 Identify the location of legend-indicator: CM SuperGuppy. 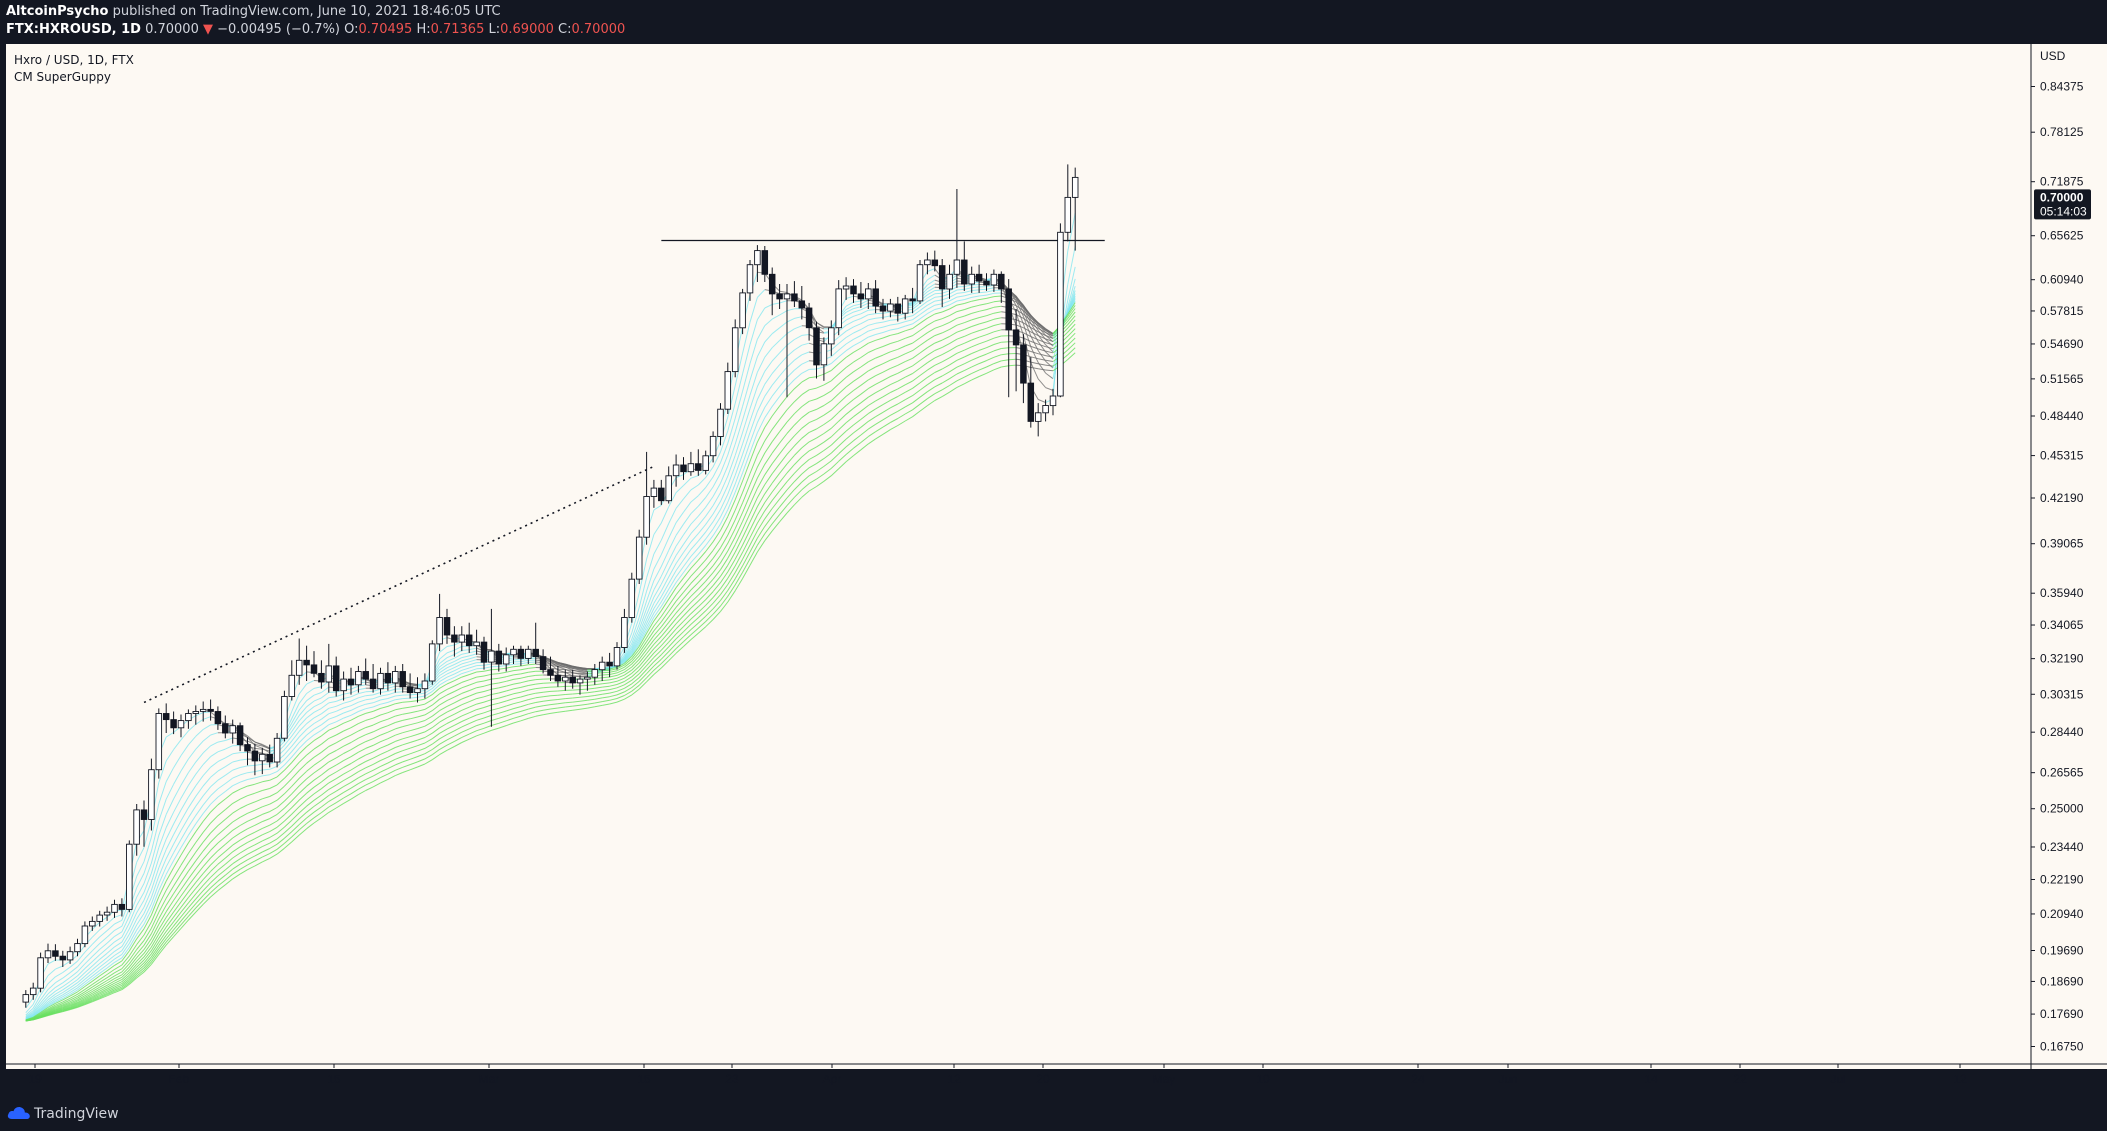
(62, 77).